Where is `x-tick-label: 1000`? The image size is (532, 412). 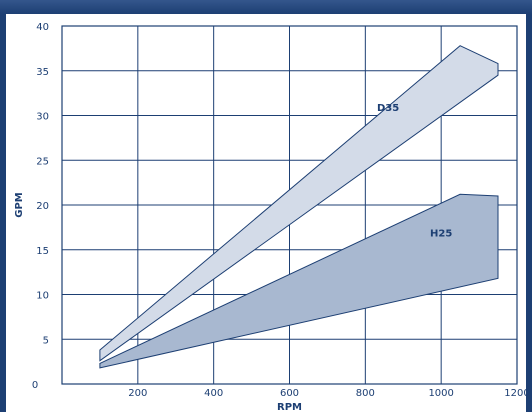 x-tick-label: 1000 is located at coordinates (440, 393).